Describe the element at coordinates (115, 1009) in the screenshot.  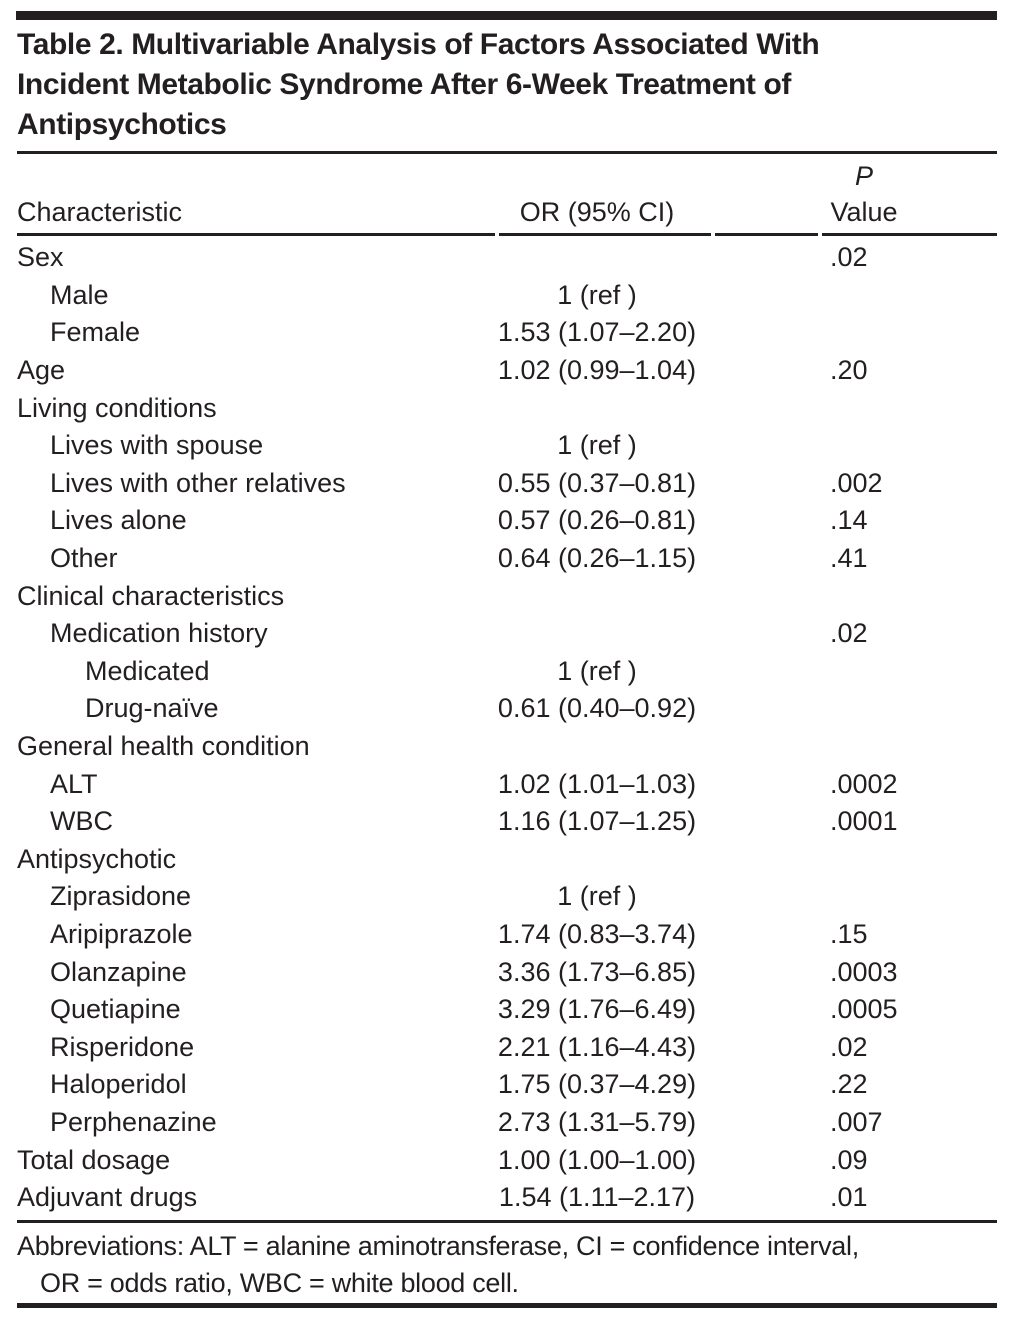
I see `characteristic-cell: Quetiapine` at that location.